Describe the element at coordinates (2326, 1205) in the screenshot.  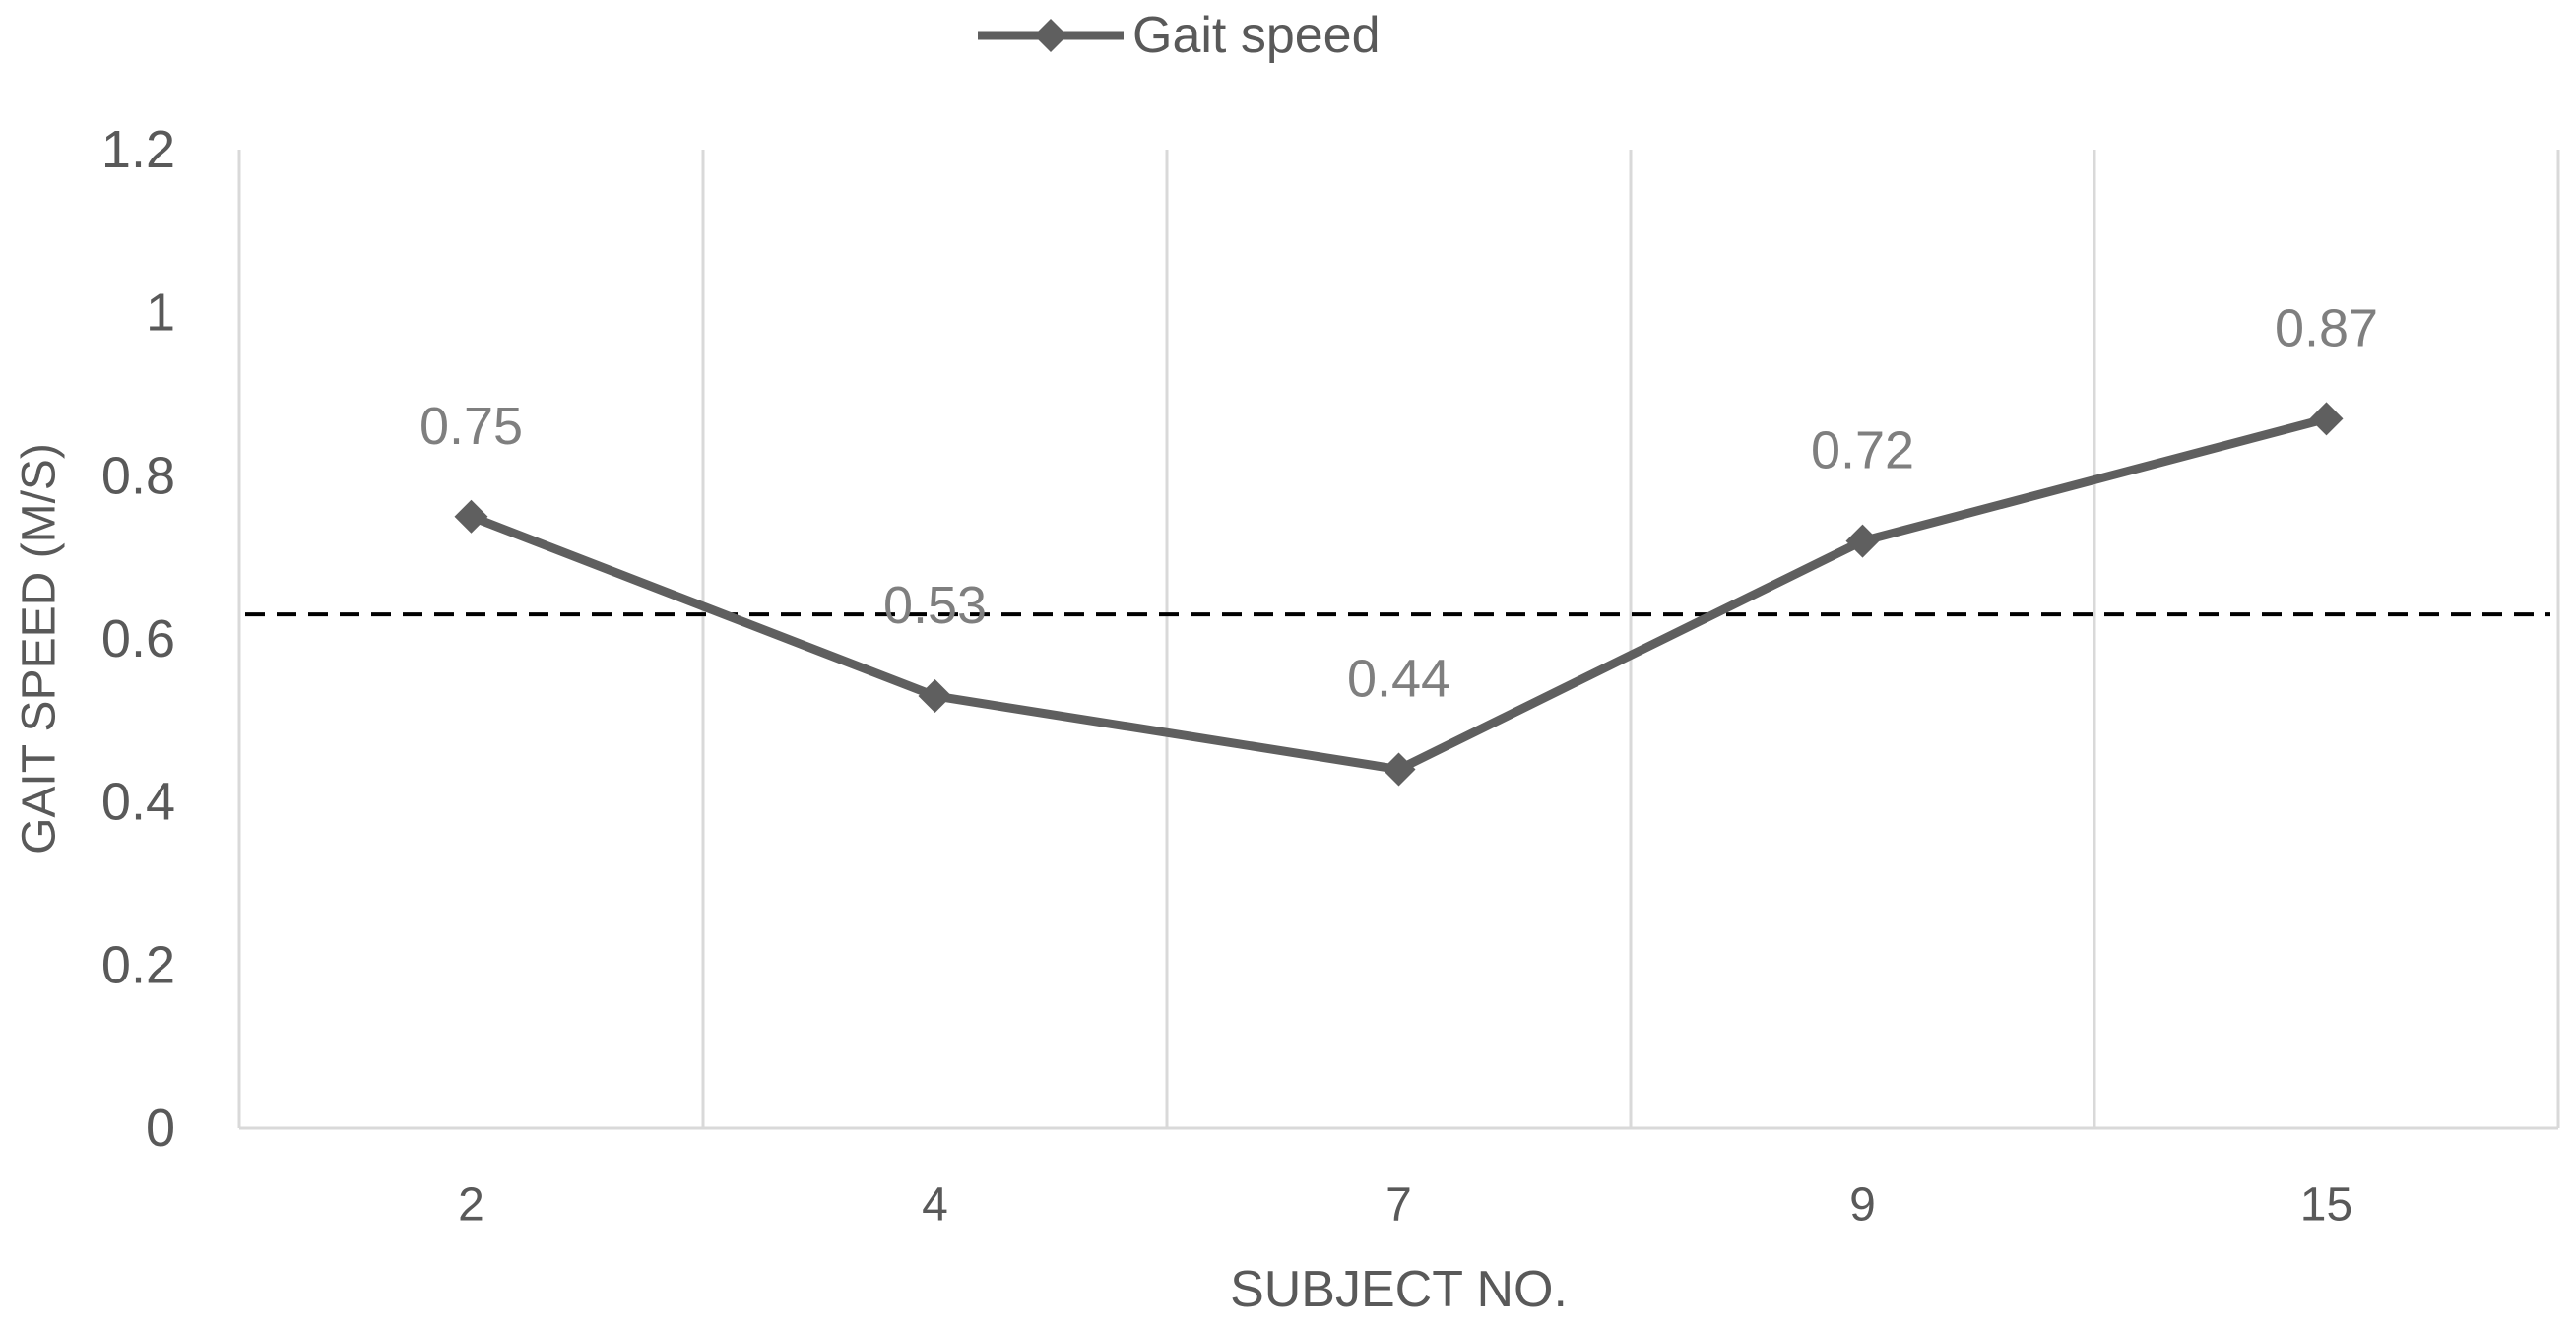
I see `x-tick-label: 15` at that location.